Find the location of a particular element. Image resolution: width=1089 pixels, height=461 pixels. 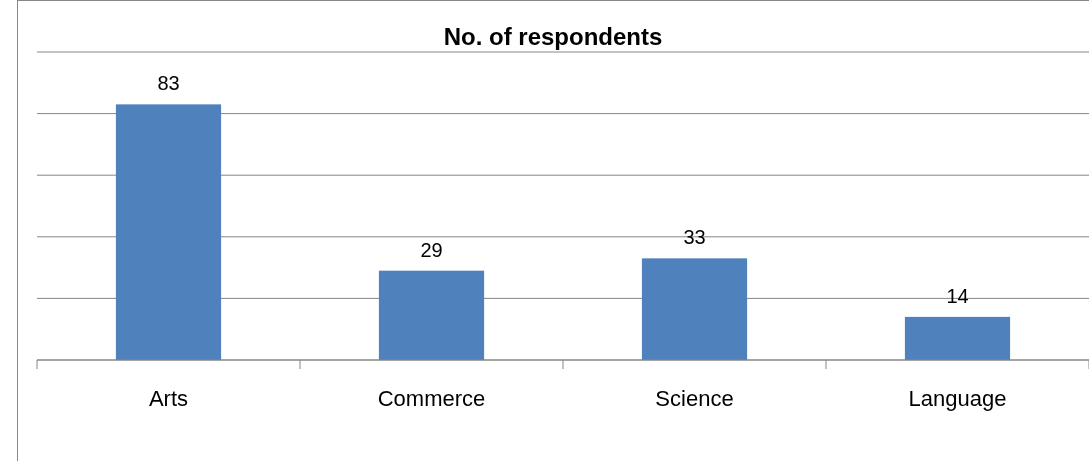

x-tick-label: Commerce is located at coordinates (431, 398).